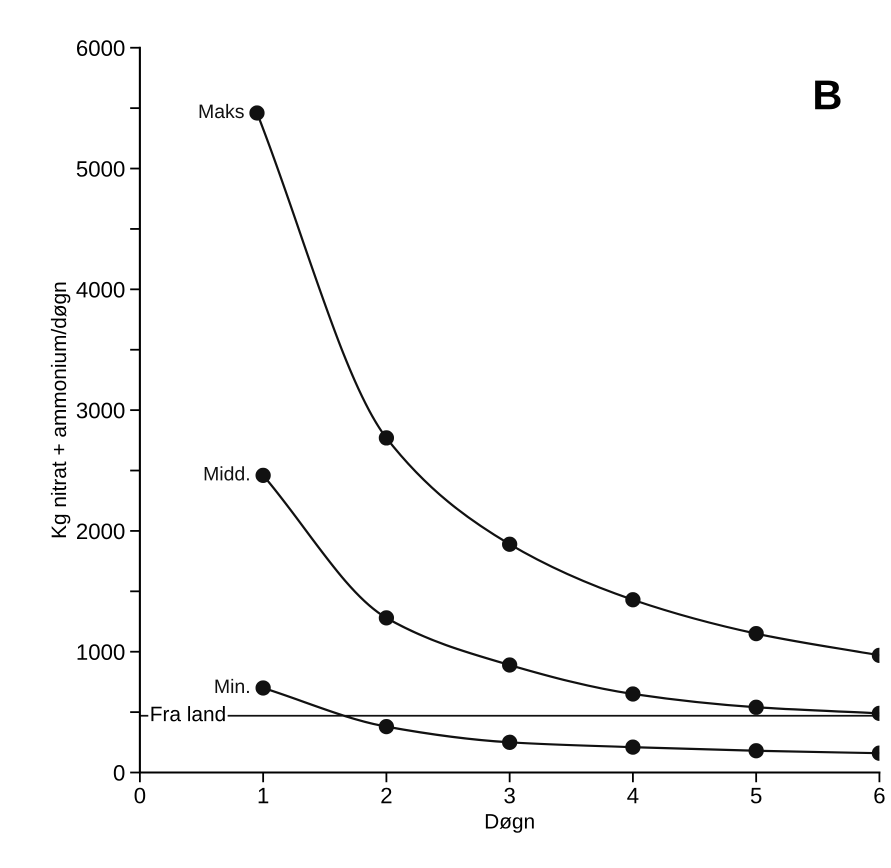  What do you see at coordinates (879, 796) in the screenshot?
I see `x-tick-label: 6` at bounding box center [879, 796].